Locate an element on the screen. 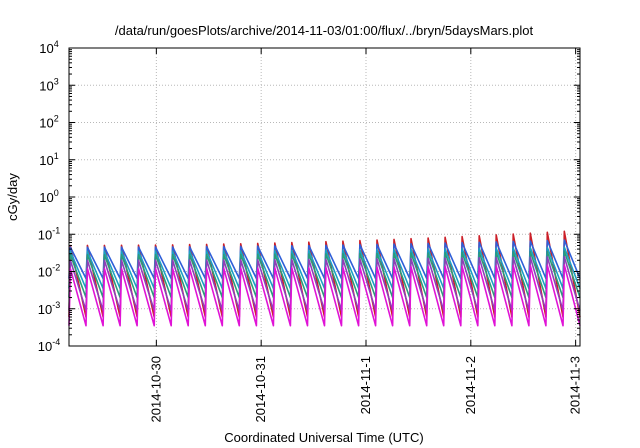  x-tick-label: 2014-11-3 is located at coordinates (575, 385).